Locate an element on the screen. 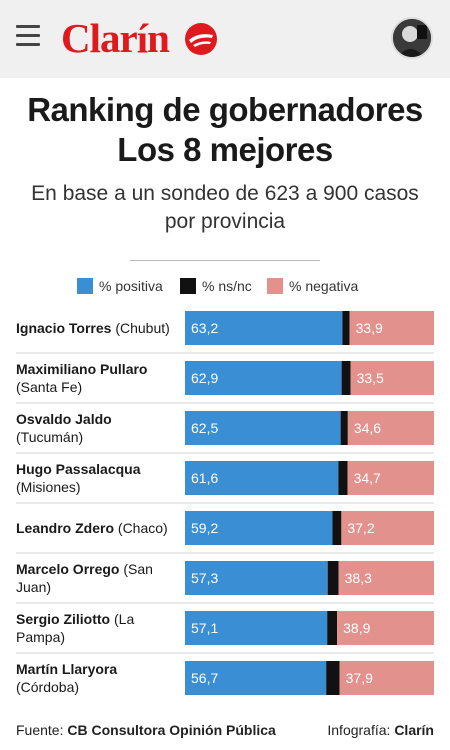  governor-label: Maximiliano Pullaro is located at coordinates (81, 369).